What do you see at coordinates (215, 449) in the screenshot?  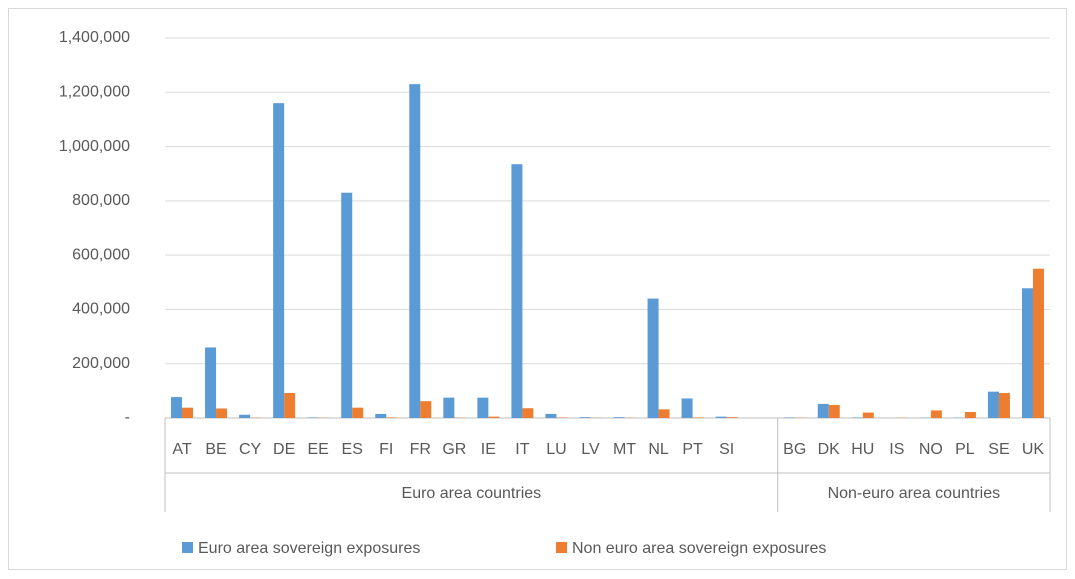 I see `x-tick-label: BE` at bounding box center [215, 449].